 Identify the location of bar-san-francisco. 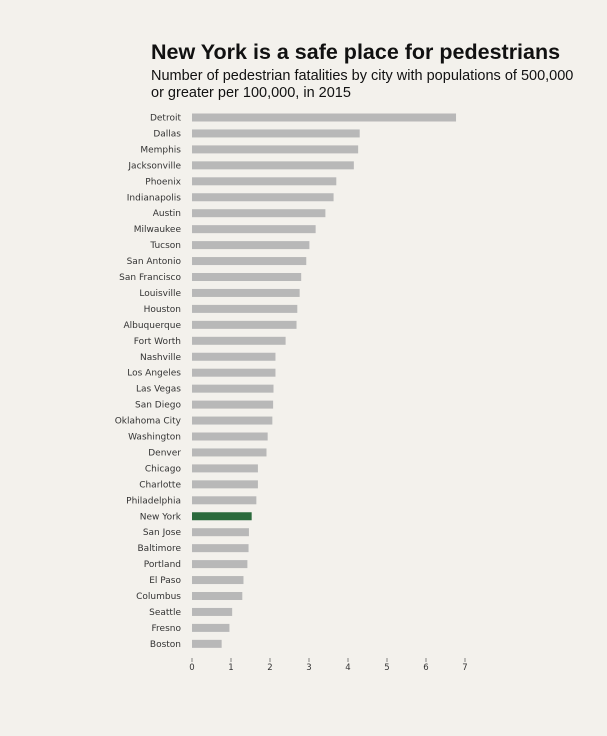
(247, 277).